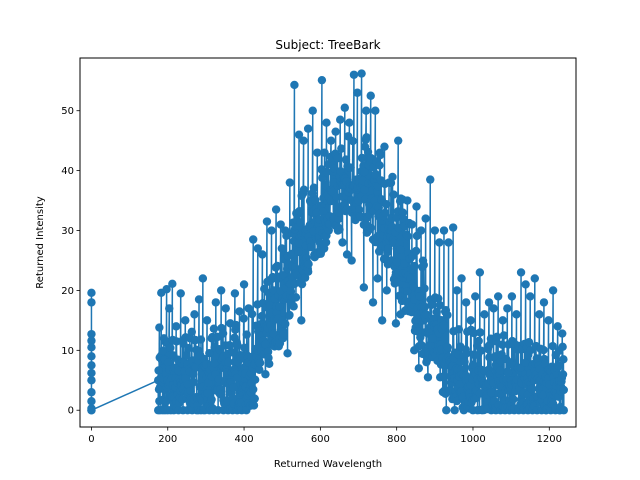 The width and height of the screenshot is (640, 480). I want to click on x-tick-label: 200, so click(167, 439).